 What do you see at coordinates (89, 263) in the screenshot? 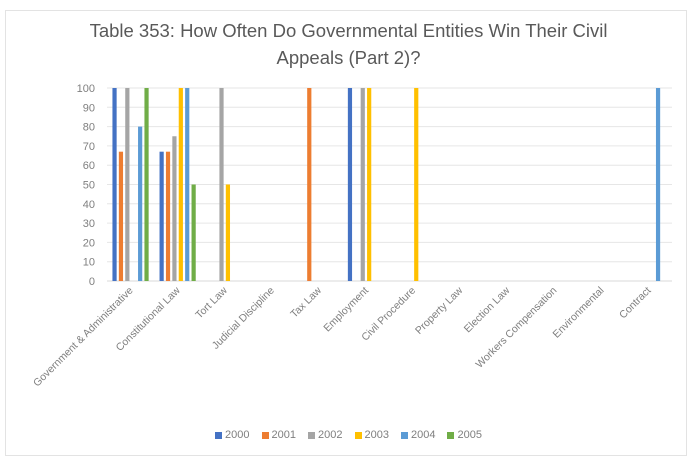
I see `y-tick-label: 10` at bounding box center [89, 263].